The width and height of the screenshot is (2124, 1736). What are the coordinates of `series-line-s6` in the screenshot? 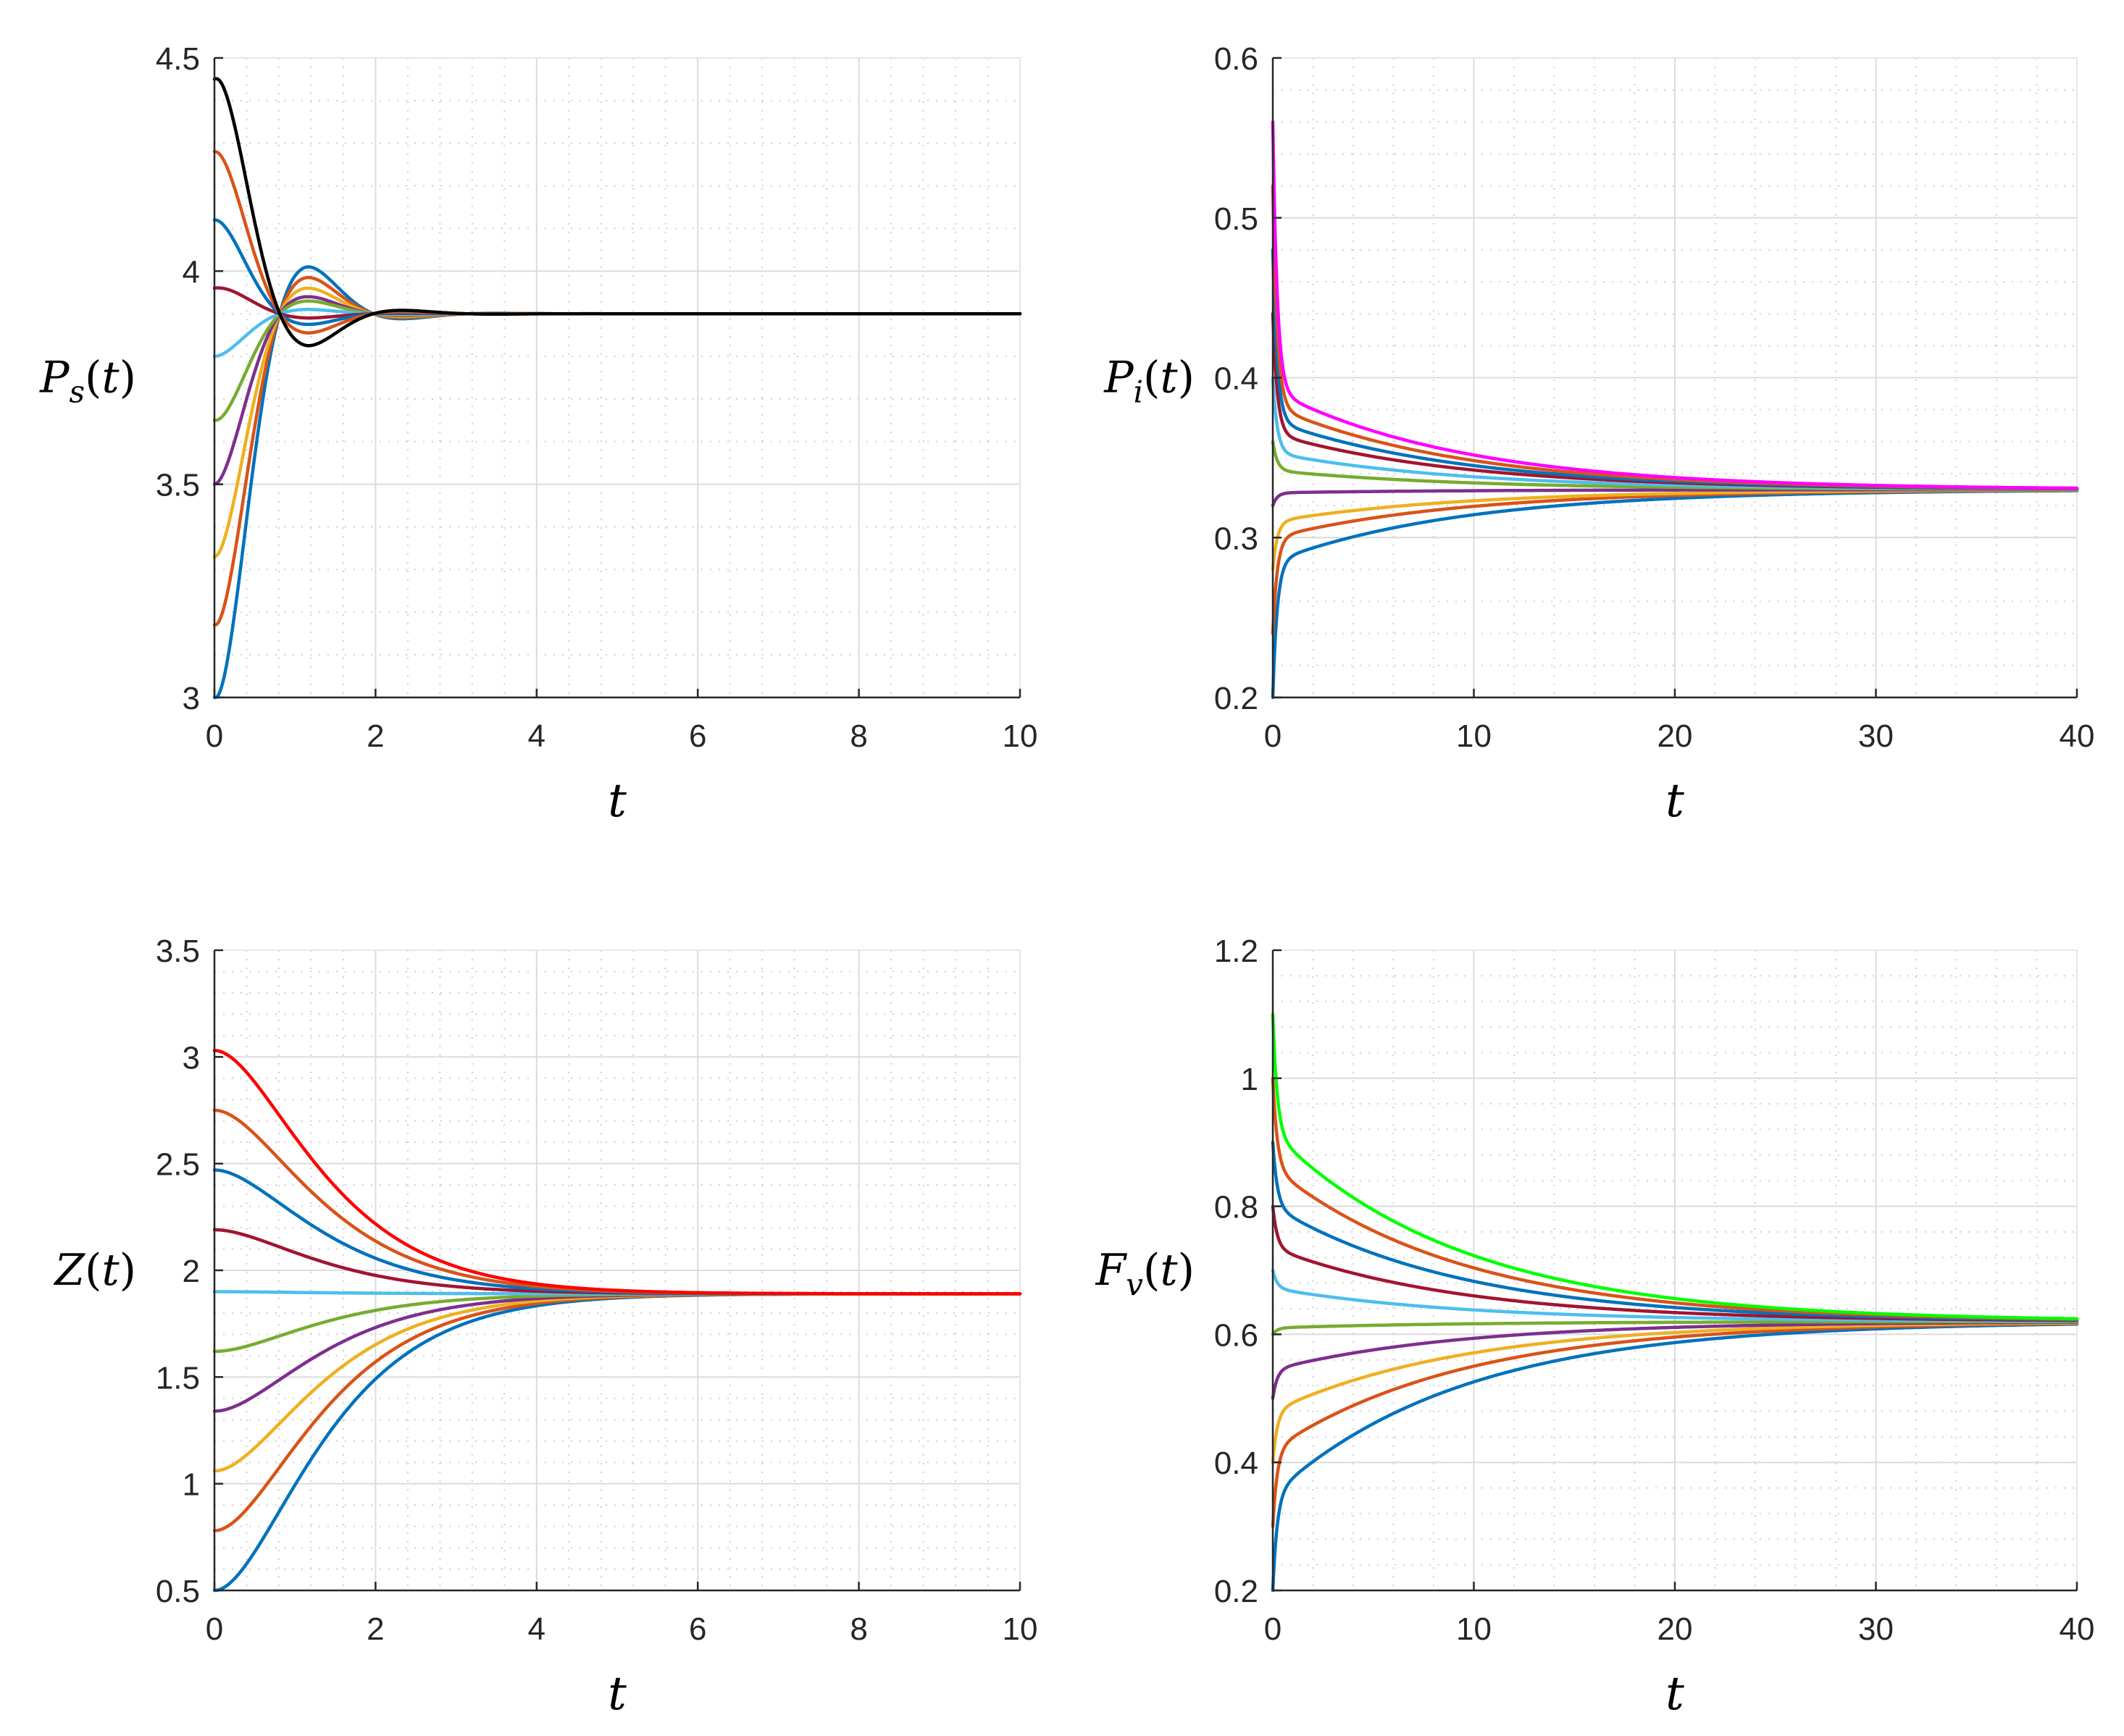 It's located at (1675, 1296).